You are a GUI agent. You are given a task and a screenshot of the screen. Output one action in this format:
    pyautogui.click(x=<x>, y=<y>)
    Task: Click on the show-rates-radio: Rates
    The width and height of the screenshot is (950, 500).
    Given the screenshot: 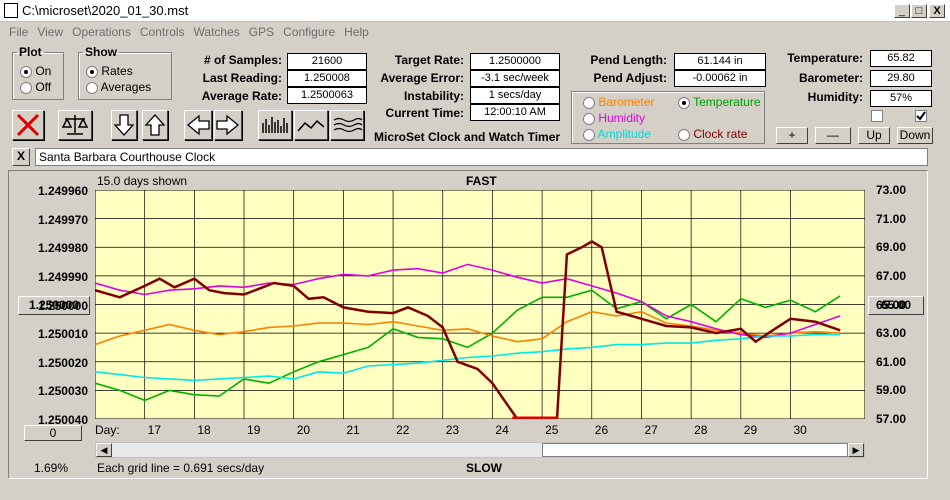 What is the action you would take?
    pyautogui.click(x=109, y=71)
    